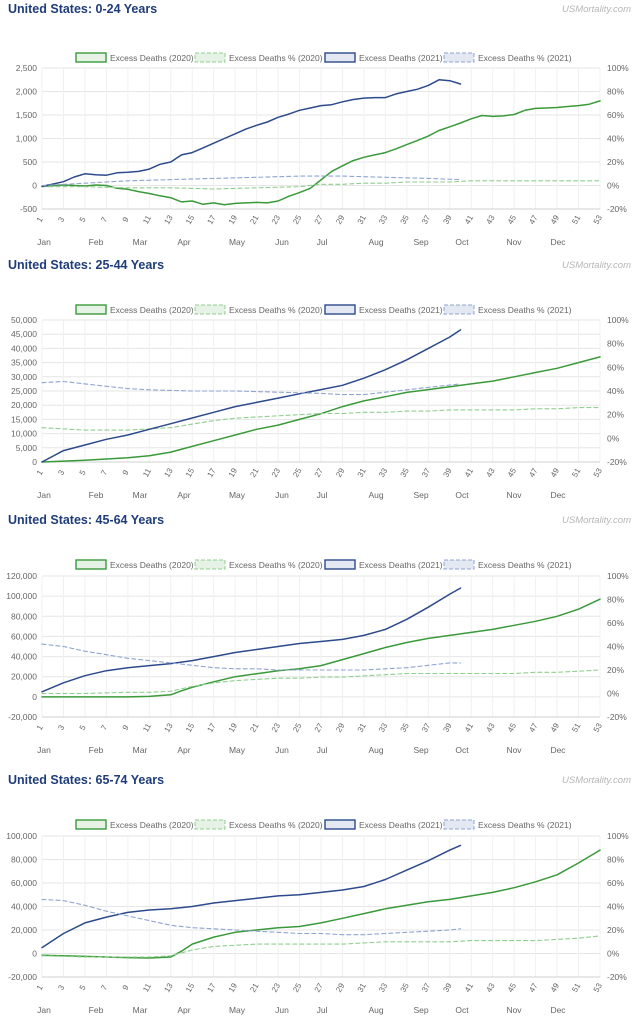  I want to click on x-tick-label: 35, so click(405, 219).